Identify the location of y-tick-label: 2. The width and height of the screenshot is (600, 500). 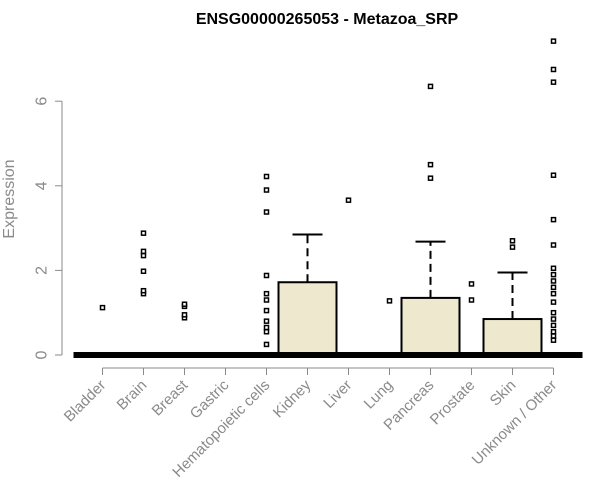
(42, 270).